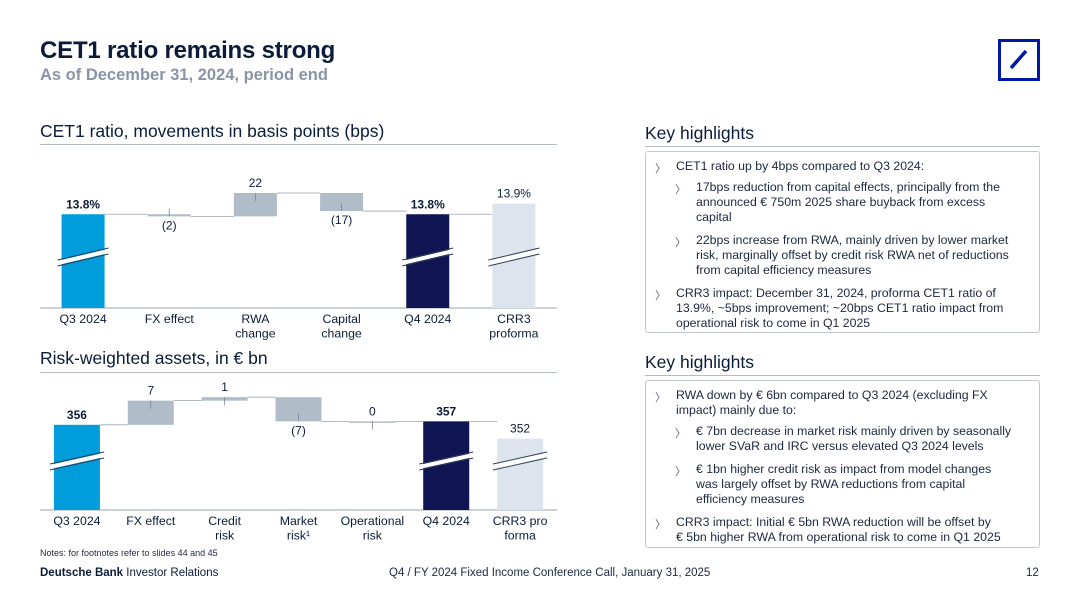 This screenshot has height=607, width=1080. What do you see at coordinates (842, 146) in the screenshot?
I see `highlights-top-rule` at bounding box center [842, 146].